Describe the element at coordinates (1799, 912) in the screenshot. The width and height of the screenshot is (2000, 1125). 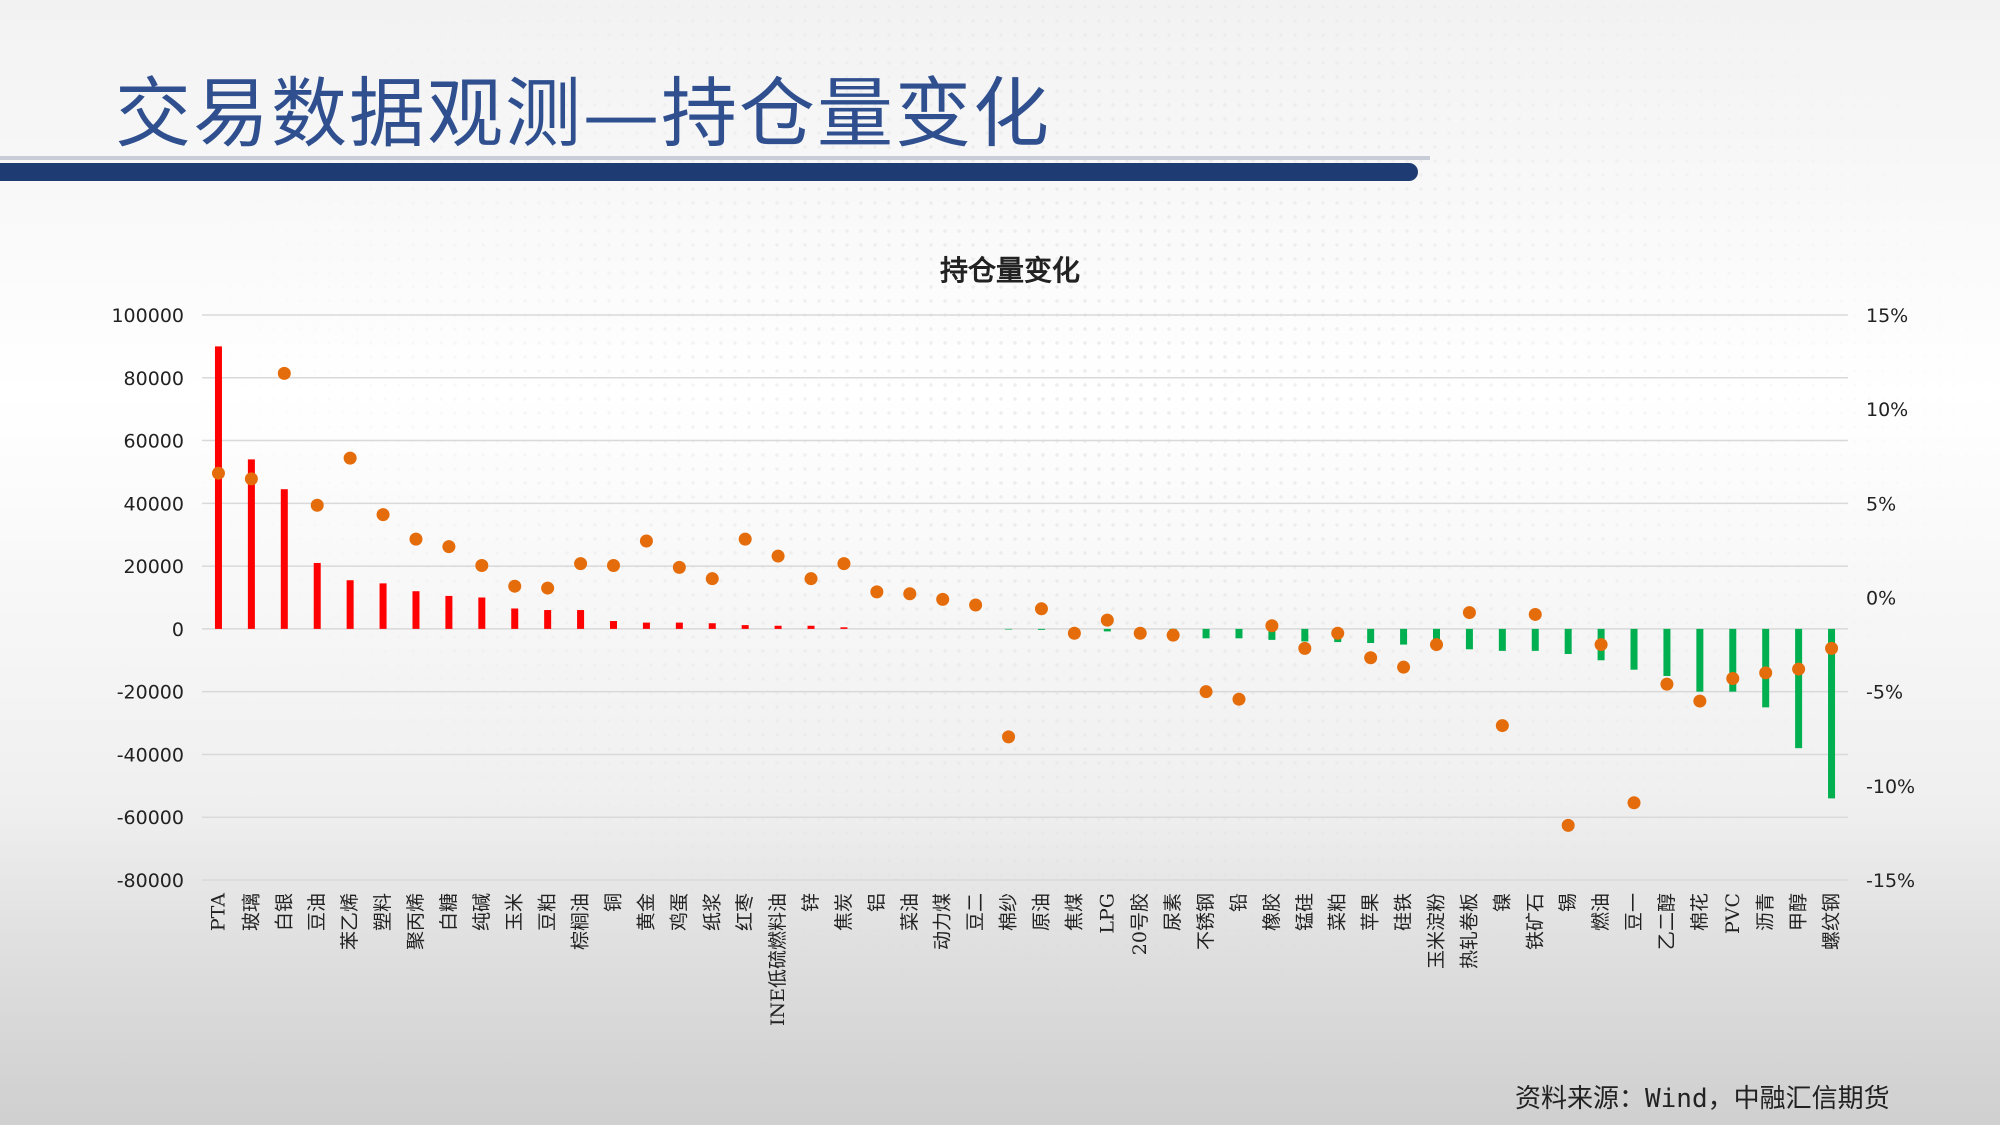
I see `category-label: 甲醇` at that location.